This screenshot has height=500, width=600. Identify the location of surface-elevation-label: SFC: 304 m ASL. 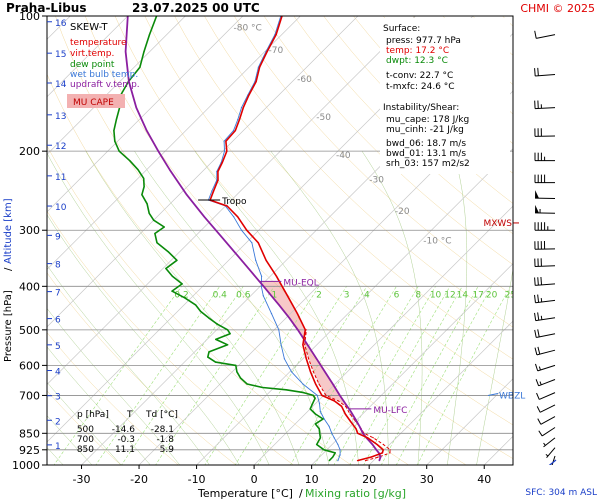
(561, 493).